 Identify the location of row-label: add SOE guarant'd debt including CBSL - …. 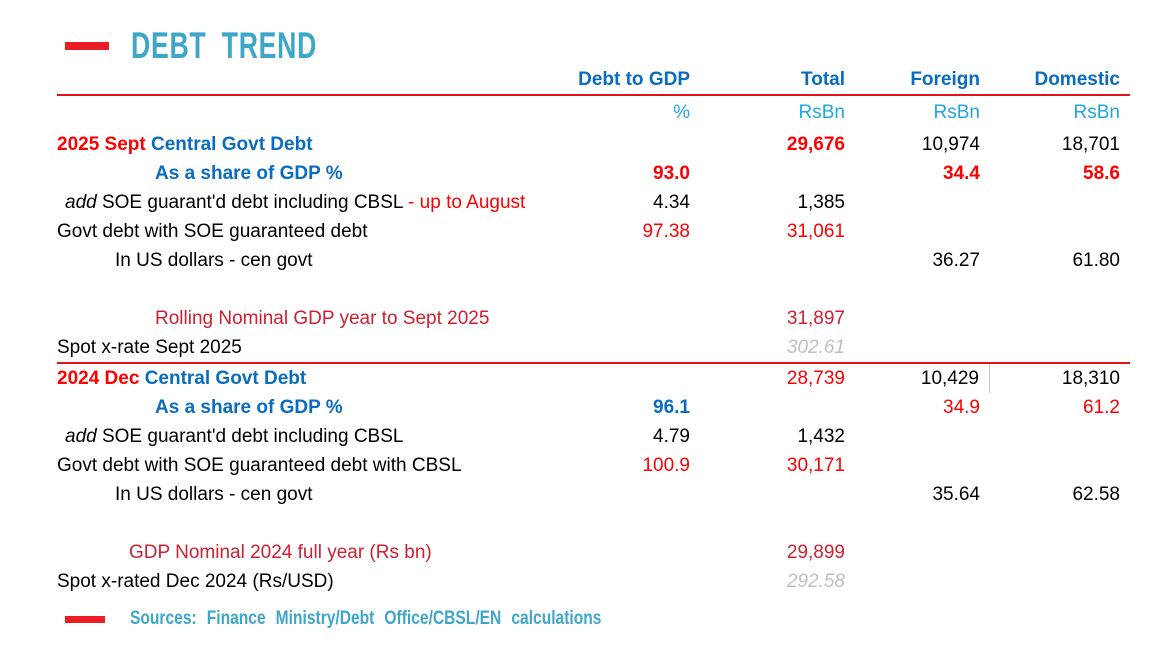
(291, 202).